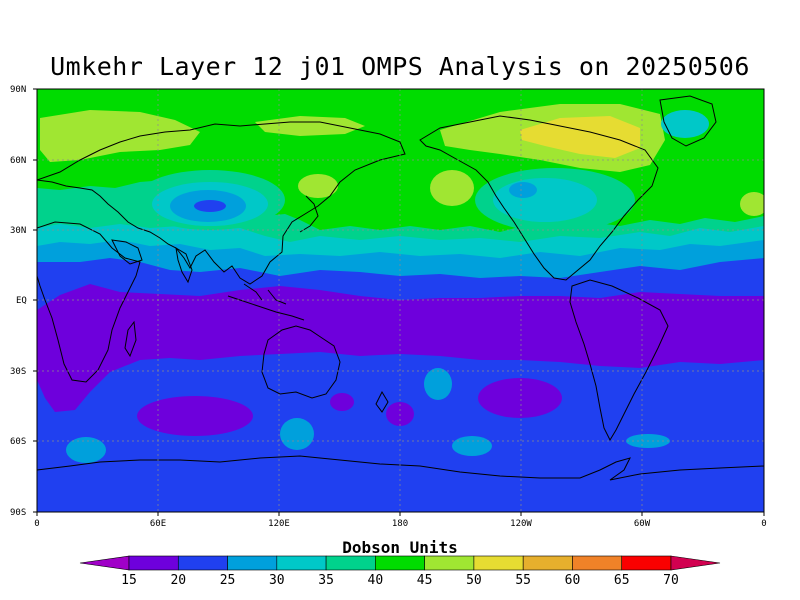 This screenshot has height=600, width=800. Describe the element at coordinates (763, 524) in the screenshot. I see `lon-label-0-east: 0` at that location.